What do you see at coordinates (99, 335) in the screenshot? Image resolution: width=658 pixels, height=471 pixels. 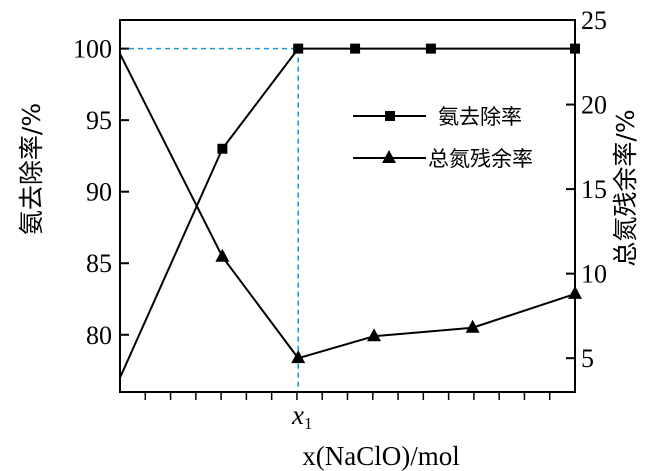 I see `left-tick-label: 80` at bounding box center [99, 335].